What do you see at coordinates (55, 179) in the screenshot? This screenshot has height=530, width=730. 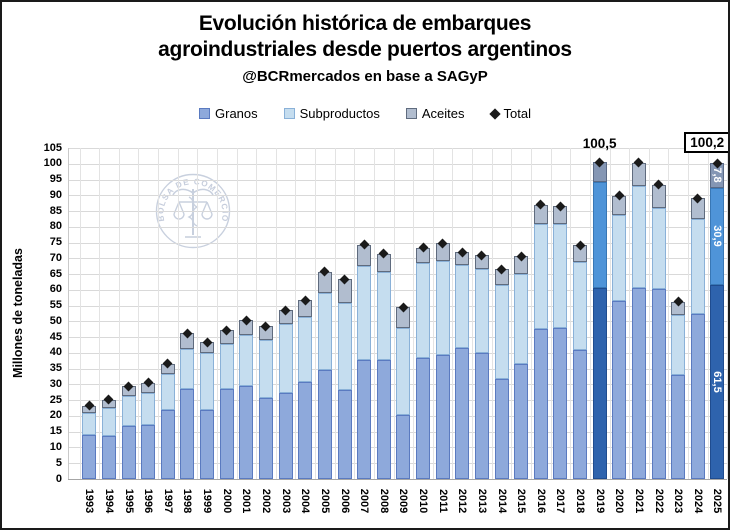 I see `y-tick-95: 95` at bounding box center [55, 179].